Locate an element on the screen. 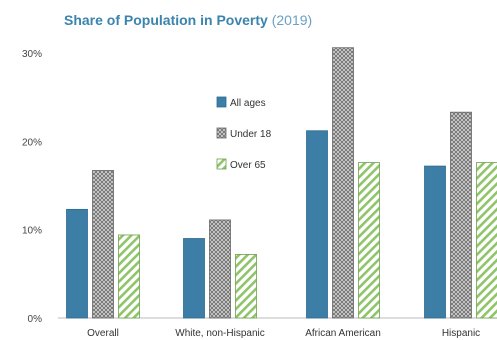 This screenshot has height=340, width=497. x-tick-label: Overall is located at coordinates (103, 333).